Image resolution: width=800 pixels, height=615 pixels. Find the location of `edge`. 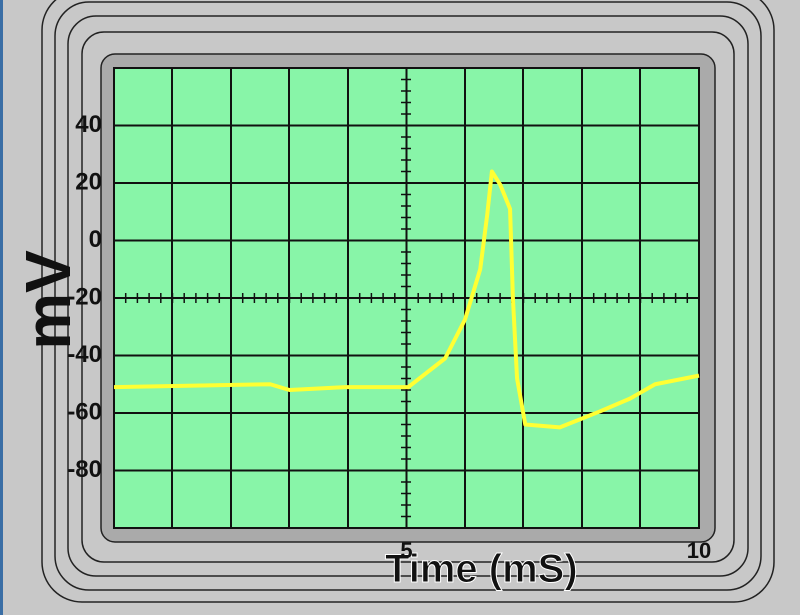

edge is located at coordinates (1, 307).